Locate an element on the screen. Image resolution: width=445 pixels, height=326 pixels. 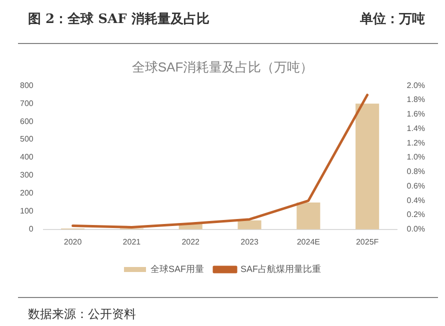
y-tick-label: 500 is located at coordinates (27, 139).